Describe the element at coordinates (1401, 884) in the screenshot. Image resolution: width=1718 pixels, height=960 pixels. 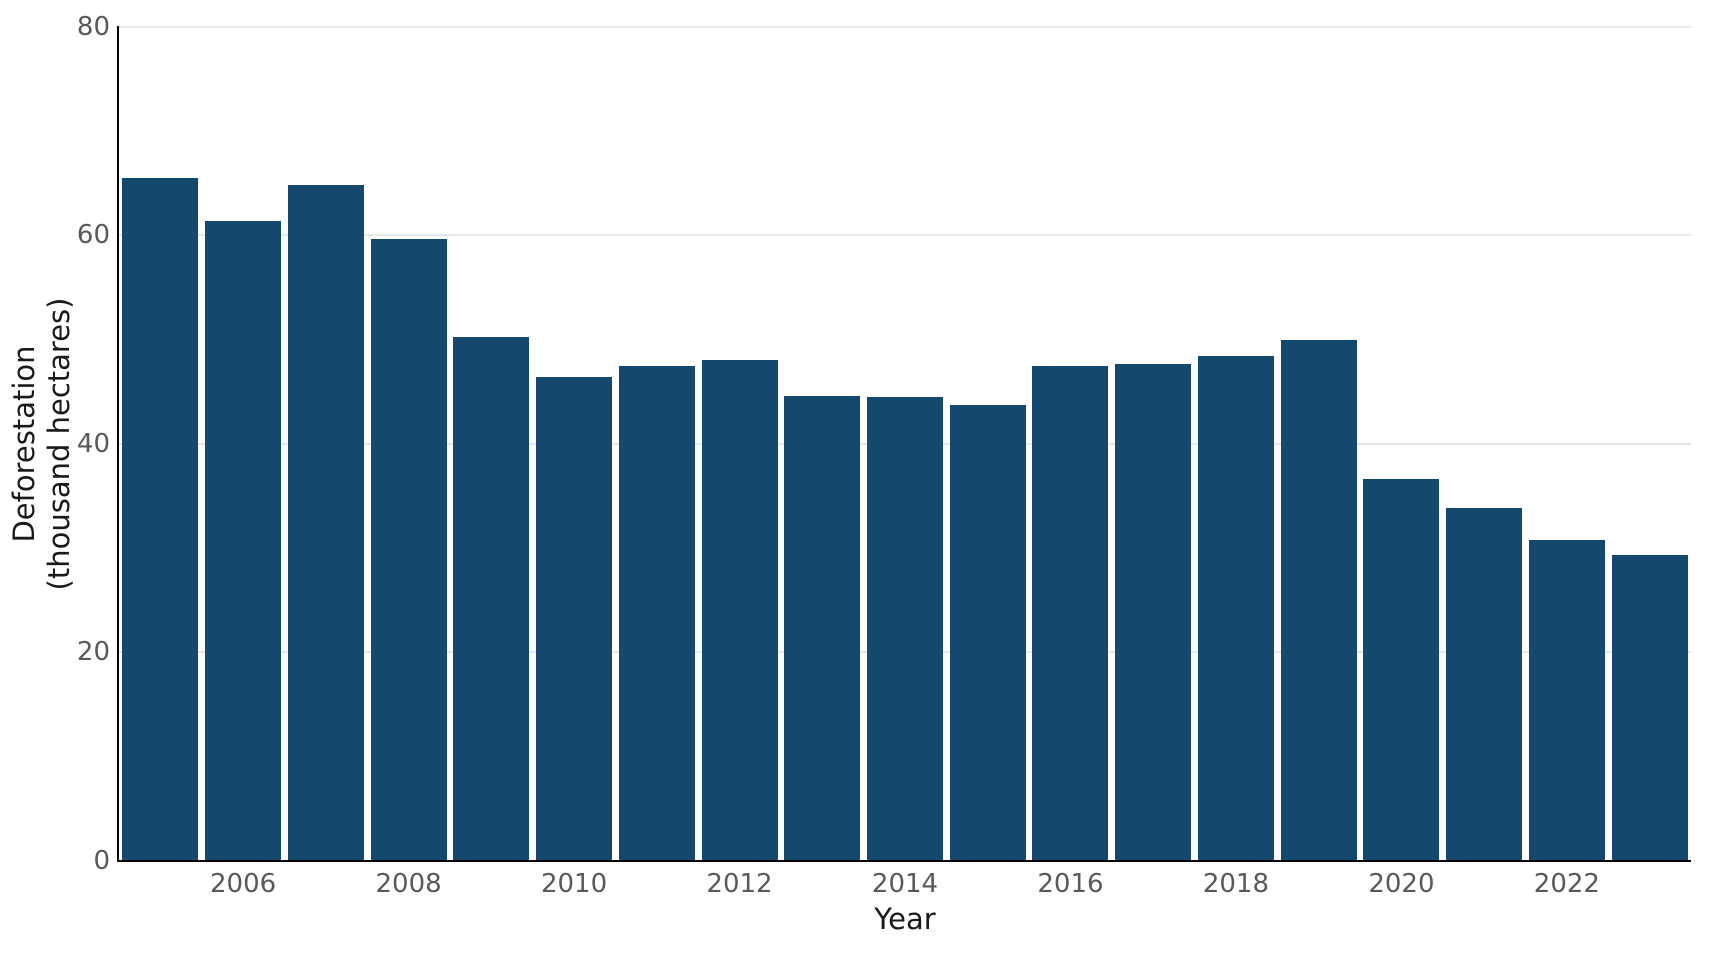
I see `x-tick-label-2020: 2020` at that location.